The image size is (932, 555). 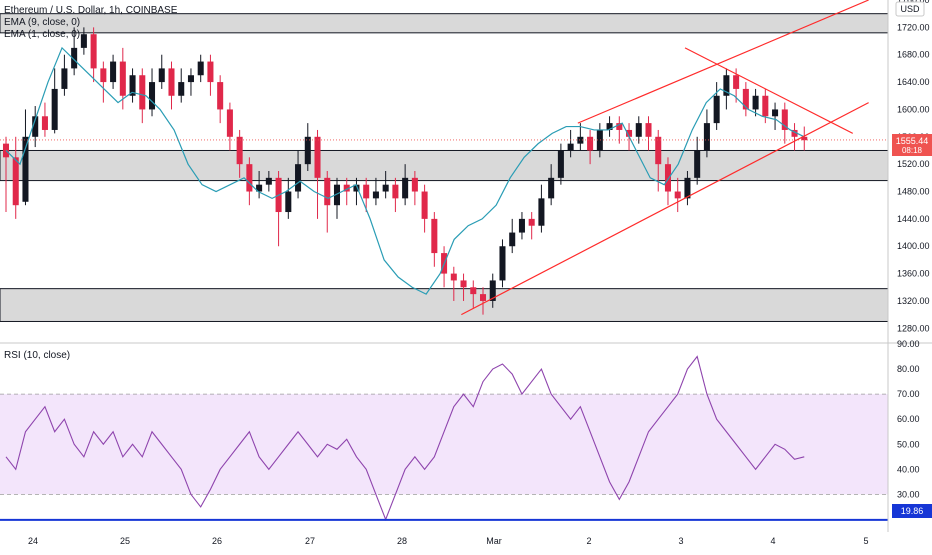 What do you see at coordinates (912, 141) in the screenshot?
I see `last-price-text: 1555.44` at bounding box center [912, 141].